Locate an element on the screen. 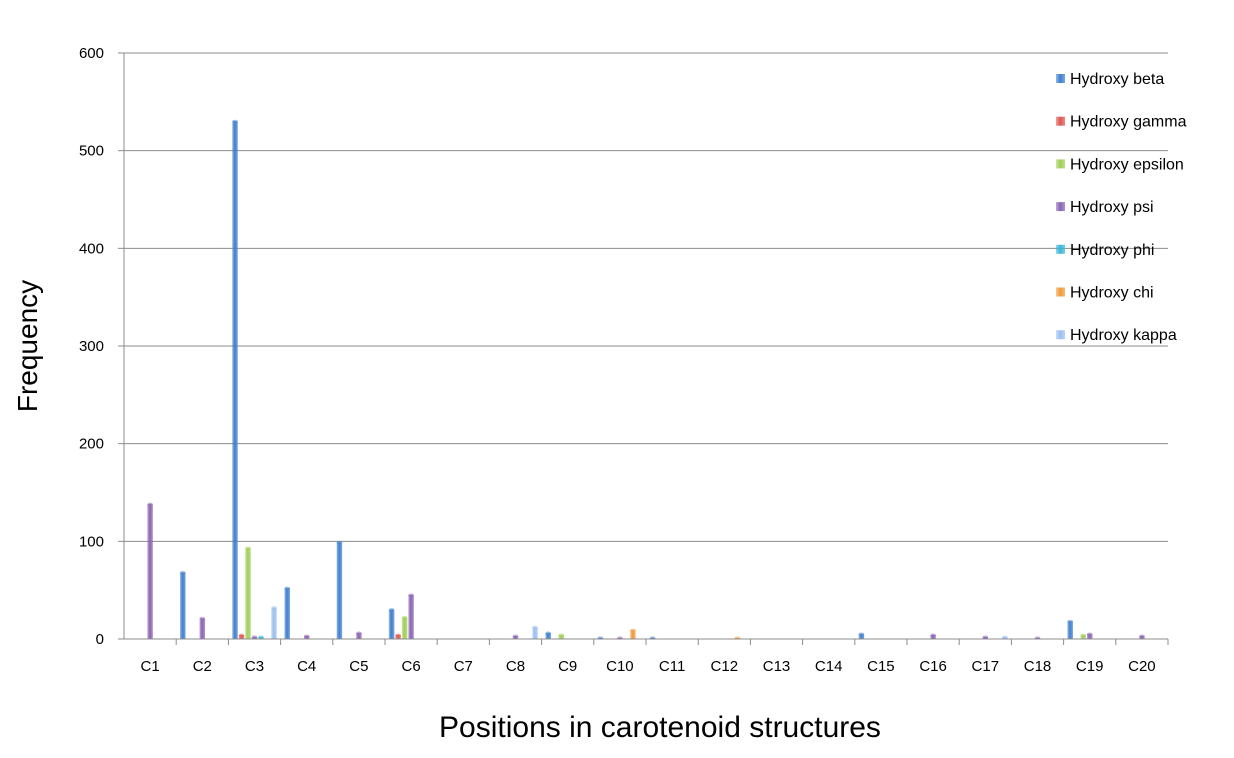  y-tick-label: 200 is located at coordinates (91, 444).